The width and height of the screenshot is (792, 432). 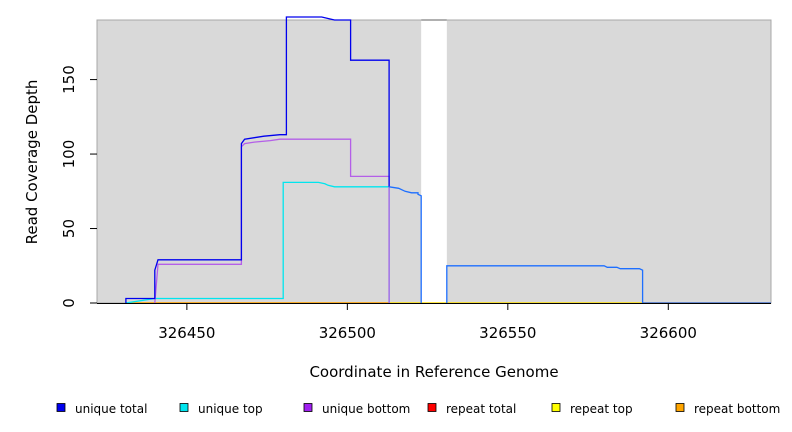 I want to click on y-axis-title: Read Coverage Depth, so click(x=32, y=162).